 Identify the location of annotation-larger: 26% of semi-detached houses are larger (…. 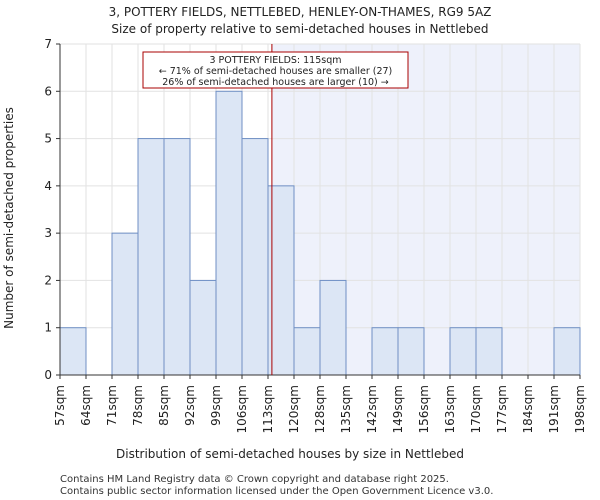
(275, 82).